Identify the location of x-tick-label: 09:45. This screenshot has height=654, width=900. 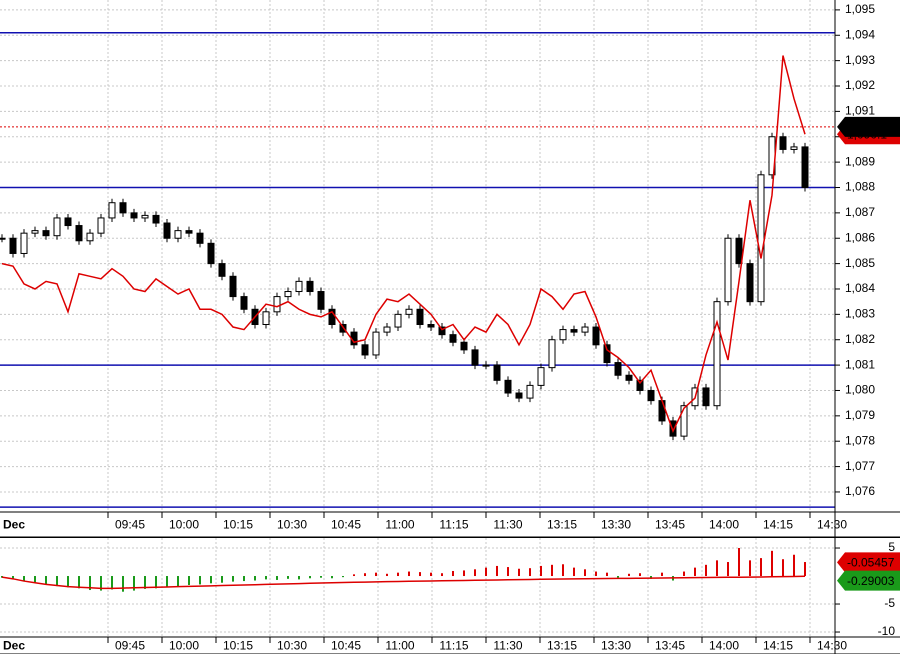
(130, 525).